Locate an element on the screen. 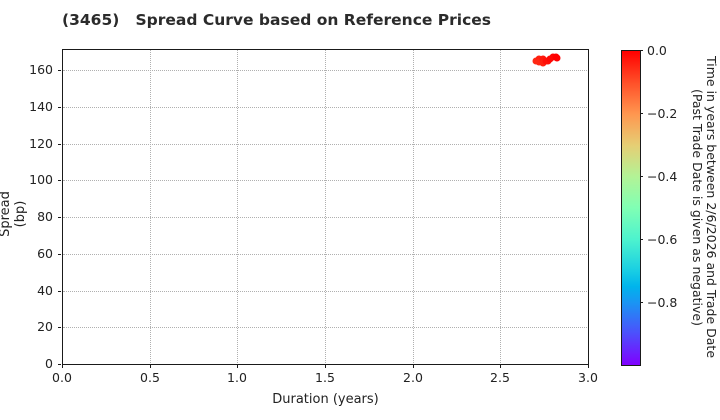 The image size is (720, 420). x-tick-label: 2.5 is located at coordinates (500, 377).